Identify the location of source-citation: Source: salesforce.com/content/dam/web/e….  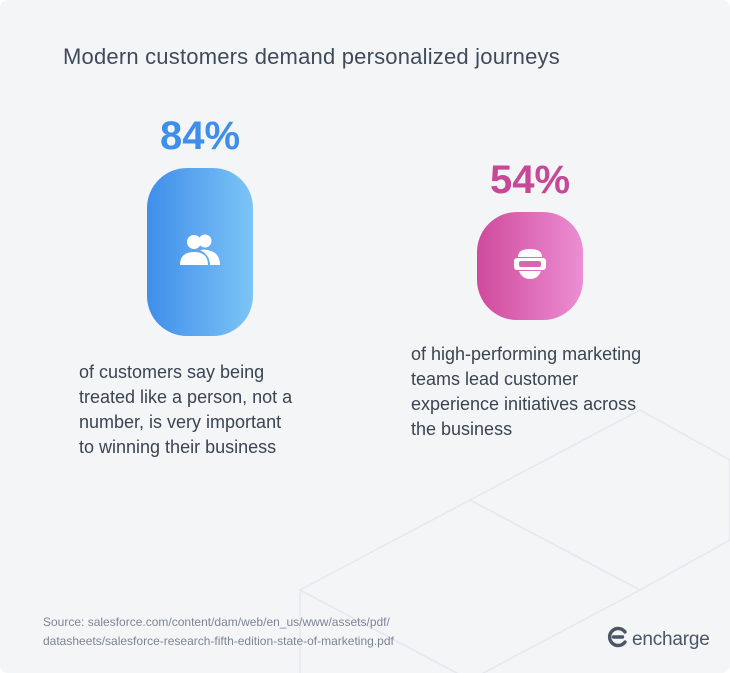
(218, 632).